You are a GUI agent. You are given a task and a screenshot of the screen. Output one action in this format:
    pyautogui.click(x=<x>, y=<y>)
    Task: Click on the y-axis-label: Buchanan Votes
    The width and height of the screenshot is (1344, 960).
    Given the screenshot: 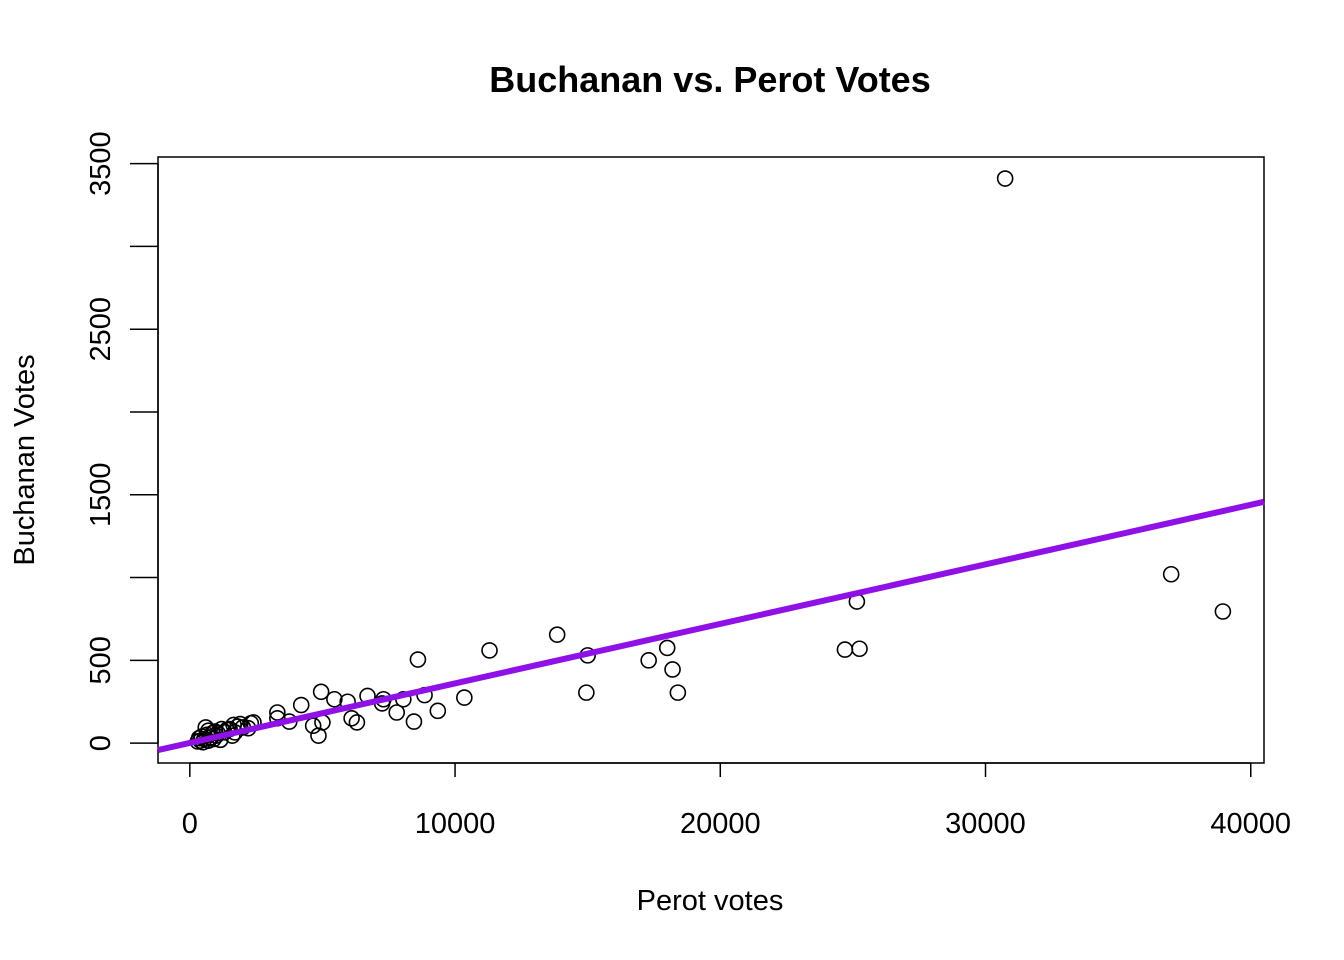 What is the action you would take?
    pyautogui.click(x=25, y=459)
    